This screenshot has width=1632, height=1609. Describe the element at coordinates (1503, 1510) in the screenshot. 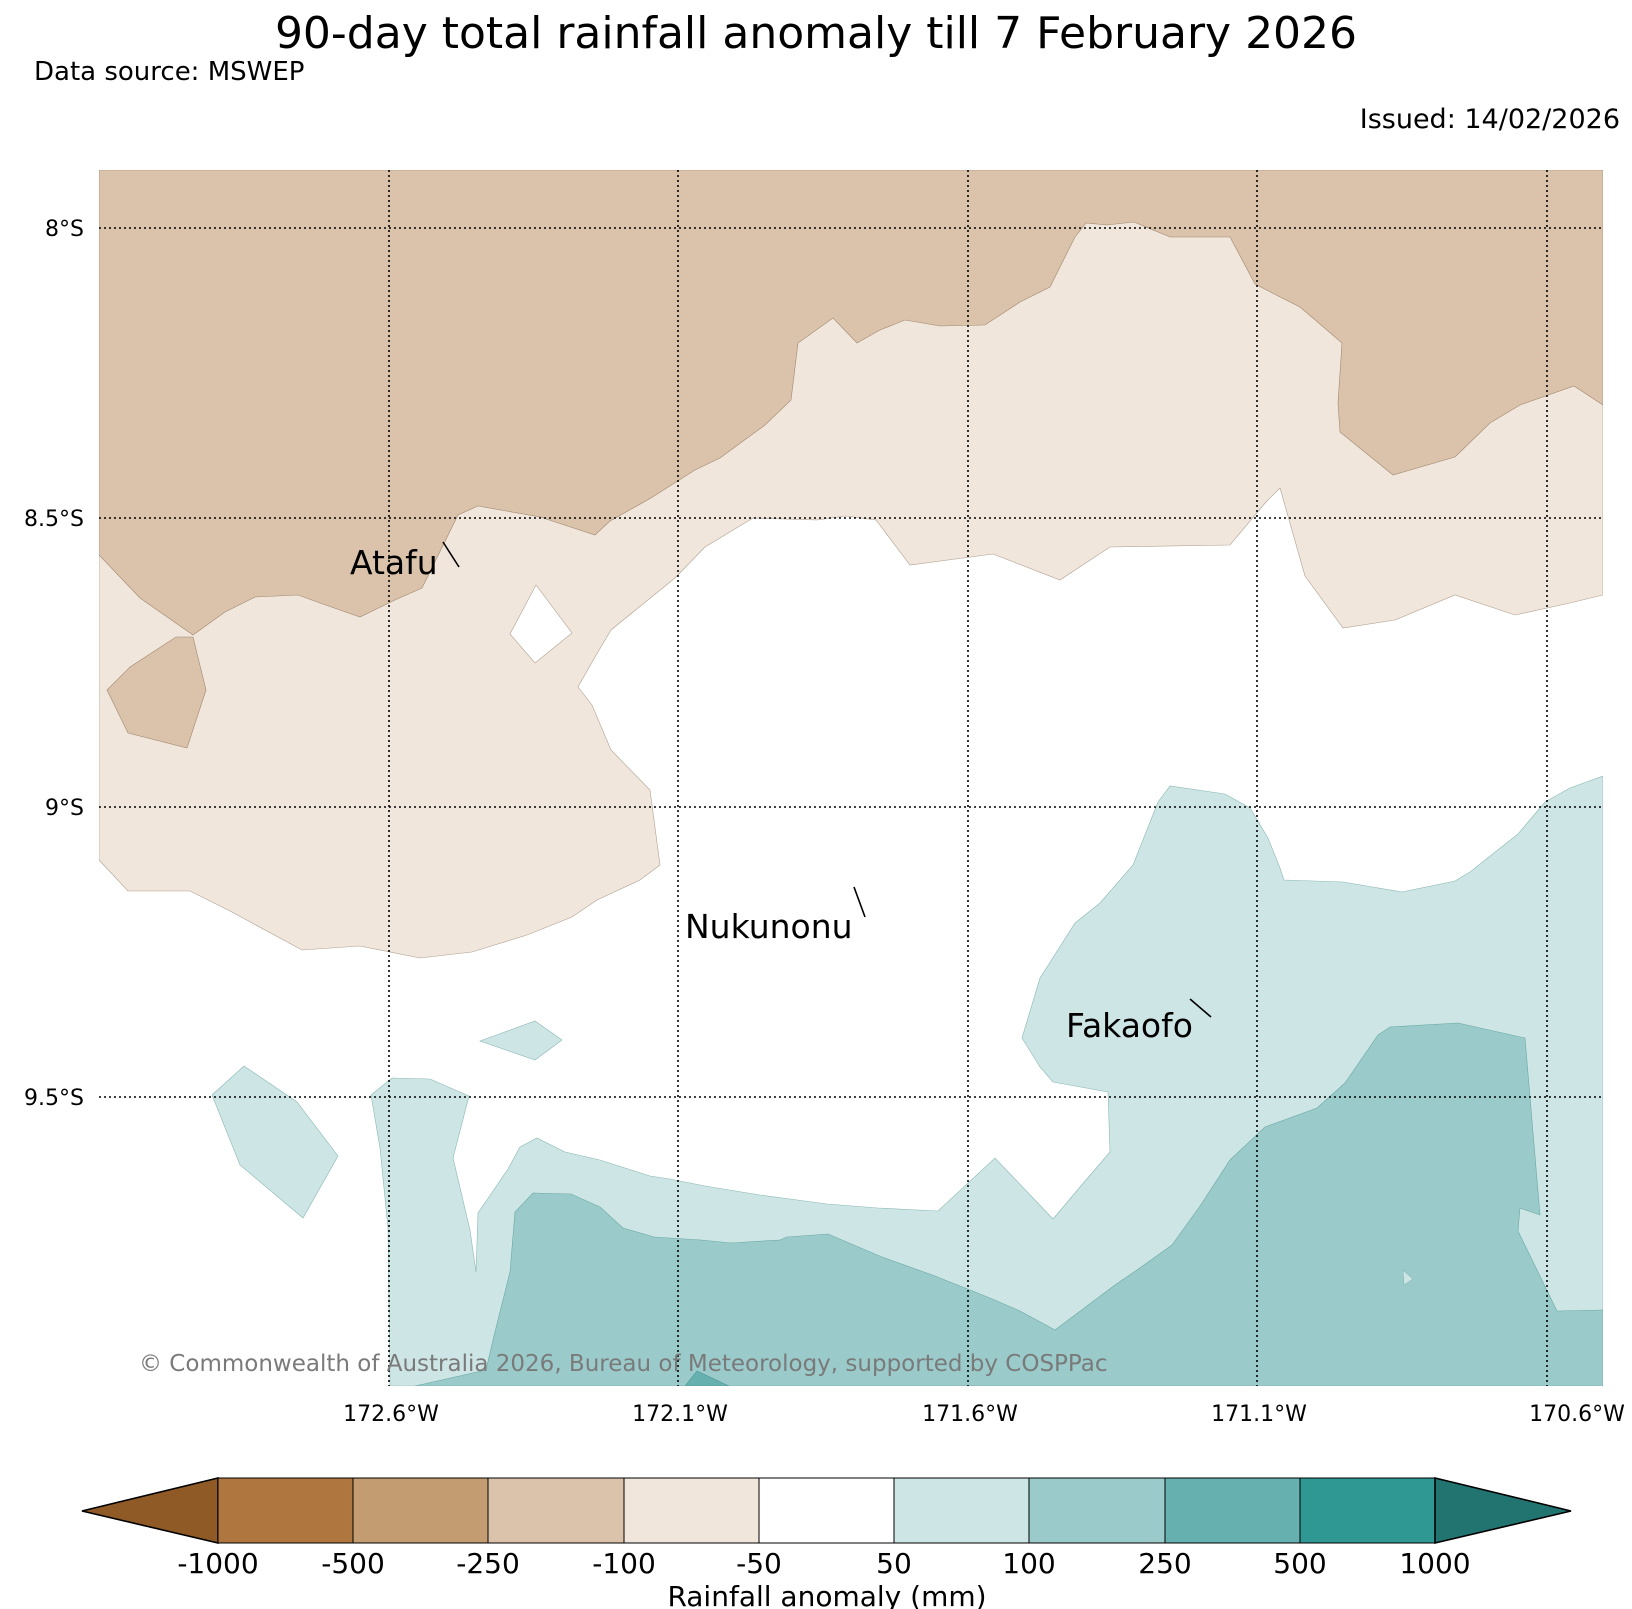

I see `colorbar-extend-high` at that location.